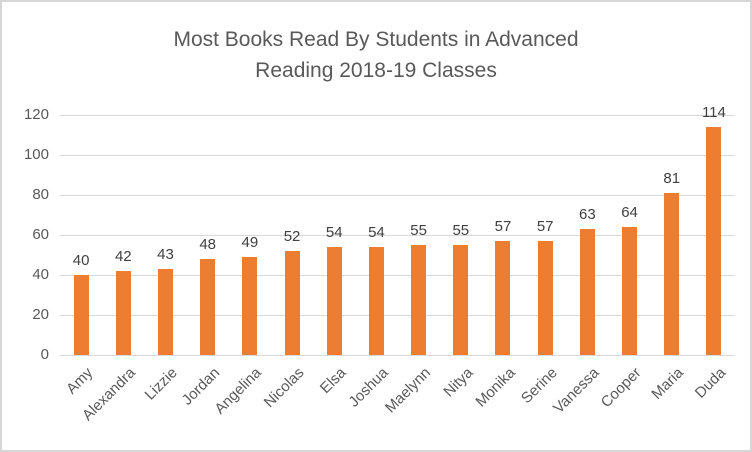  What do you see at coordinates (207, 244) in the screenshot?
I see `bar-value-label: 48` at bounding box center [207, 244].